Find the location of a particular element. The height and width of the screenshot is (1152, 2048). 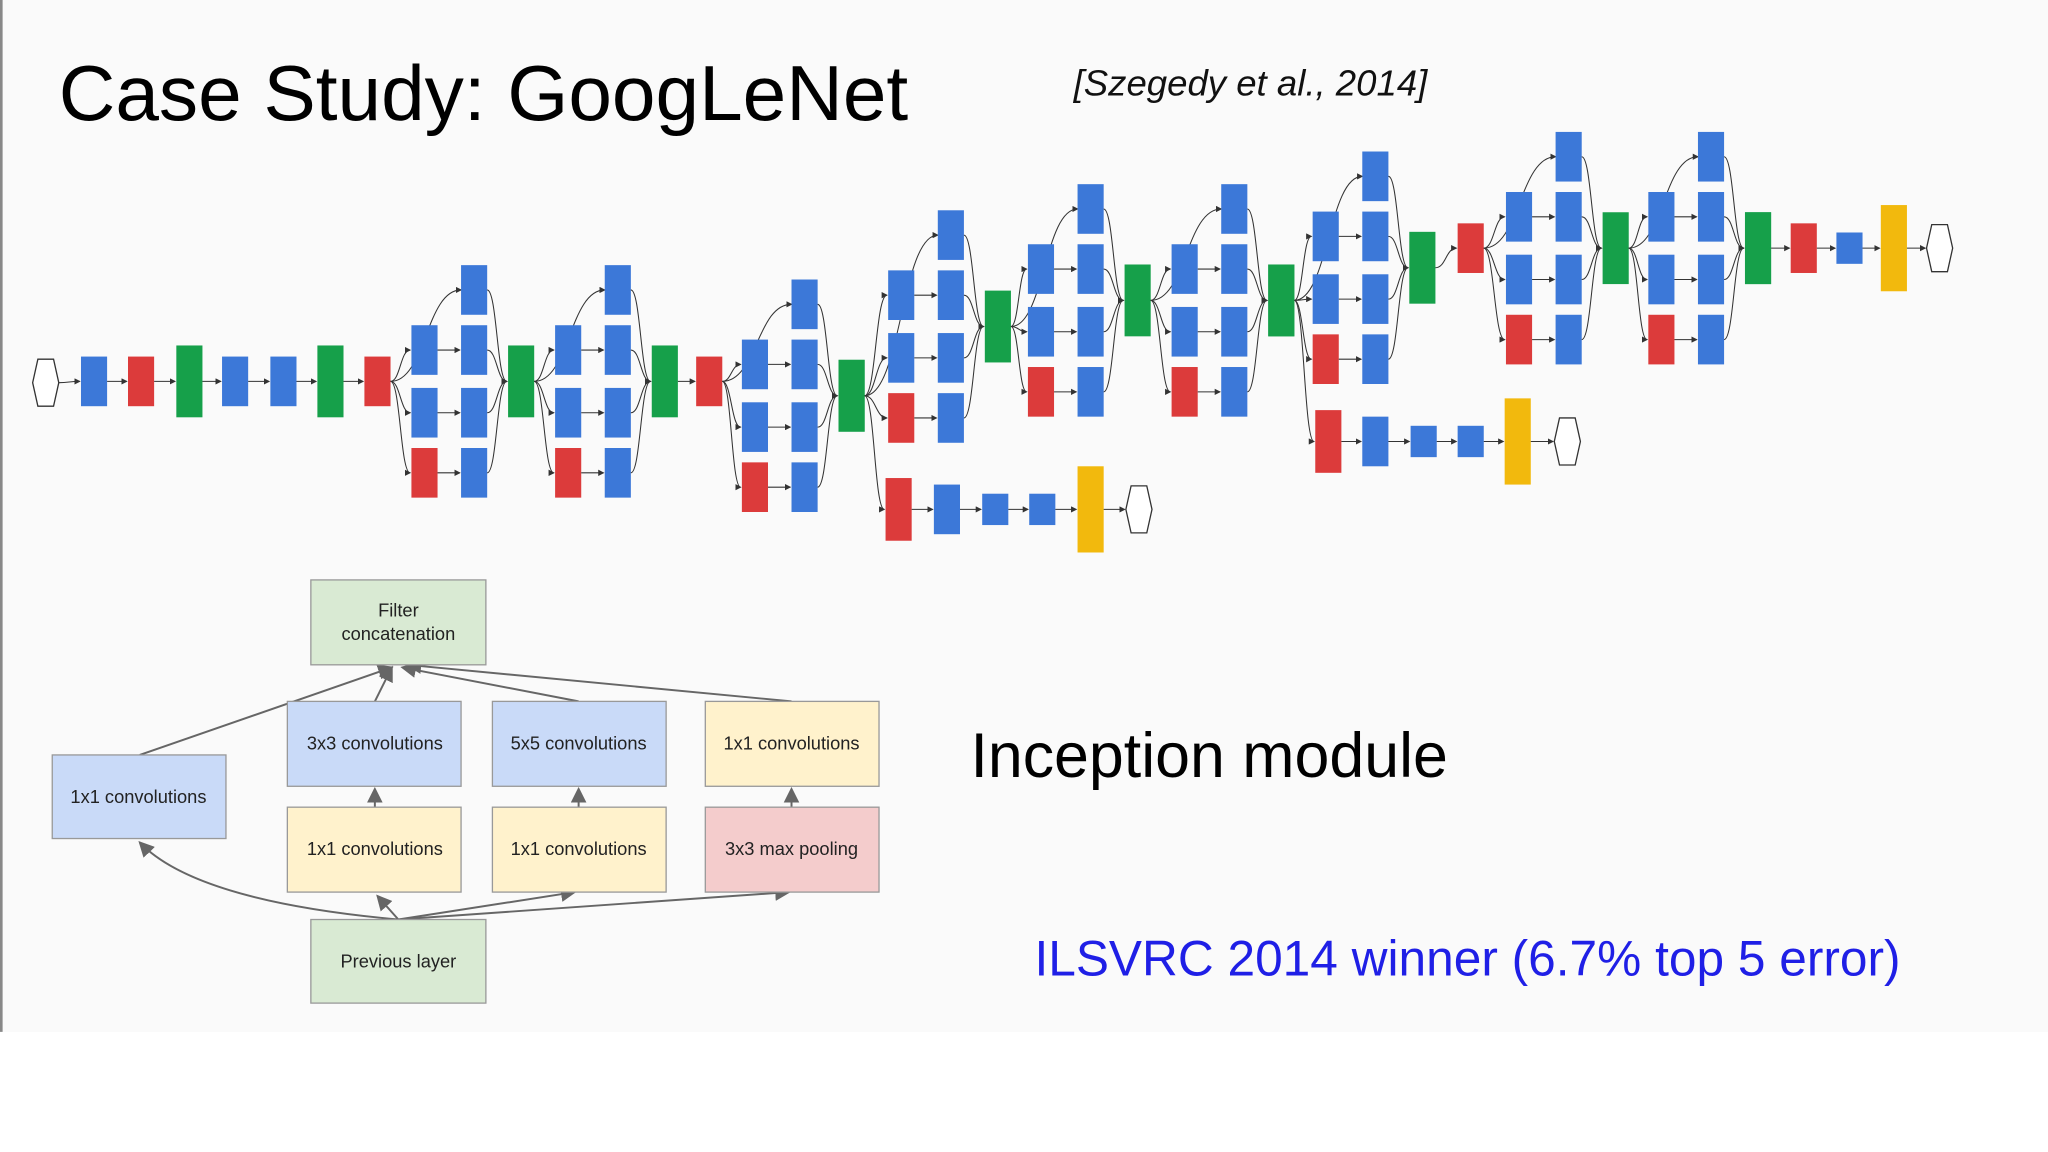

citation: [Szegedy et al., 2014] is located at coordinates (1251, 82).